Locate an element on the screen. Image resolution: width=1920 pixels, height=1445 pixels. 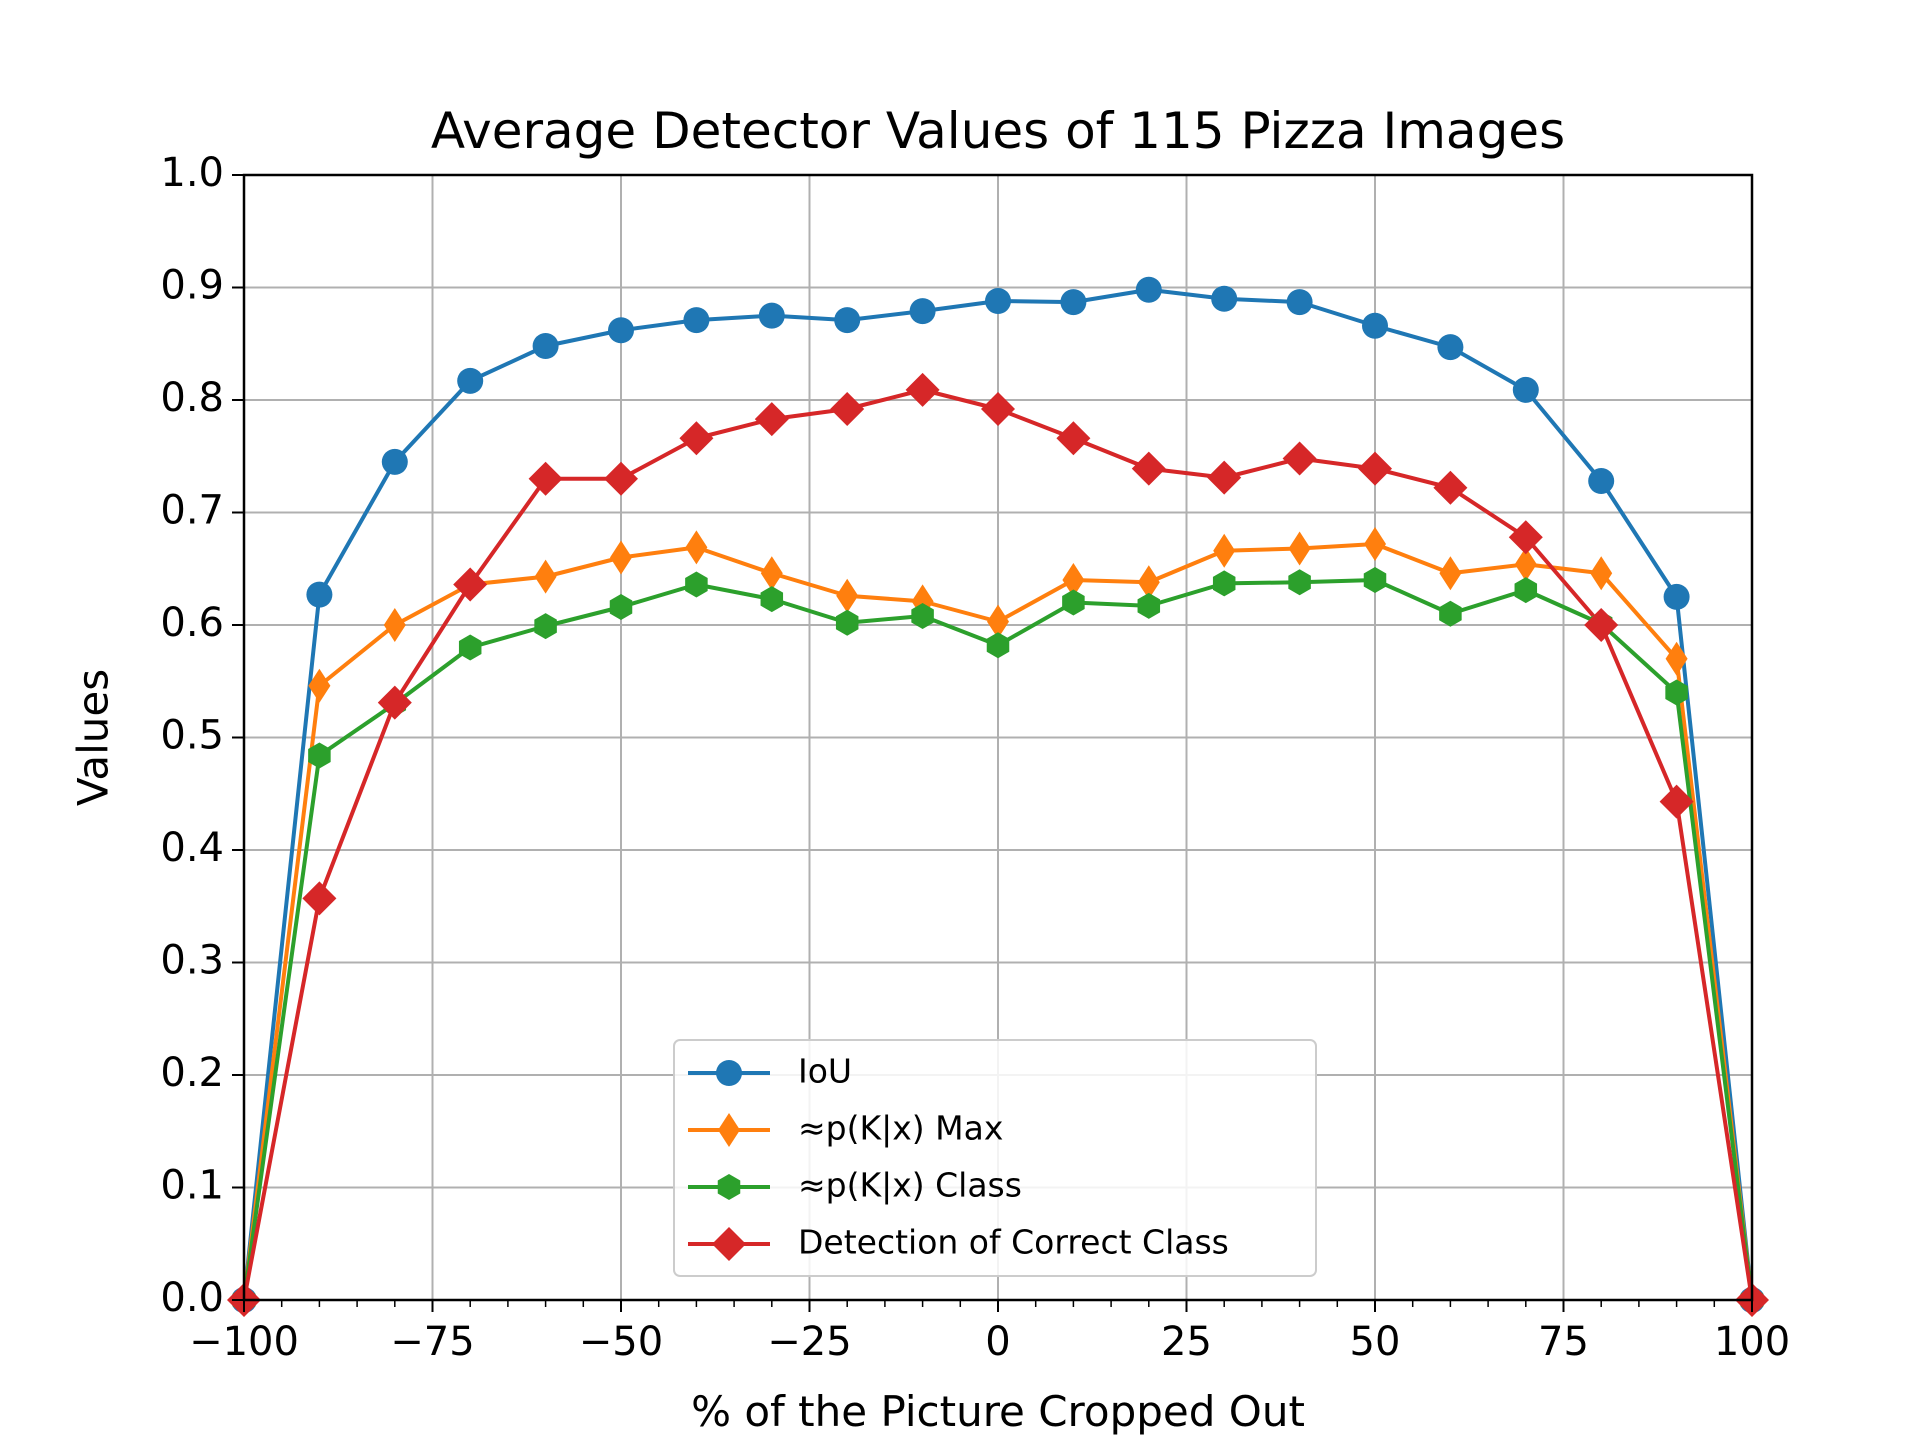
y-tick-label: 0.4 is located at coordinates (192, 848).